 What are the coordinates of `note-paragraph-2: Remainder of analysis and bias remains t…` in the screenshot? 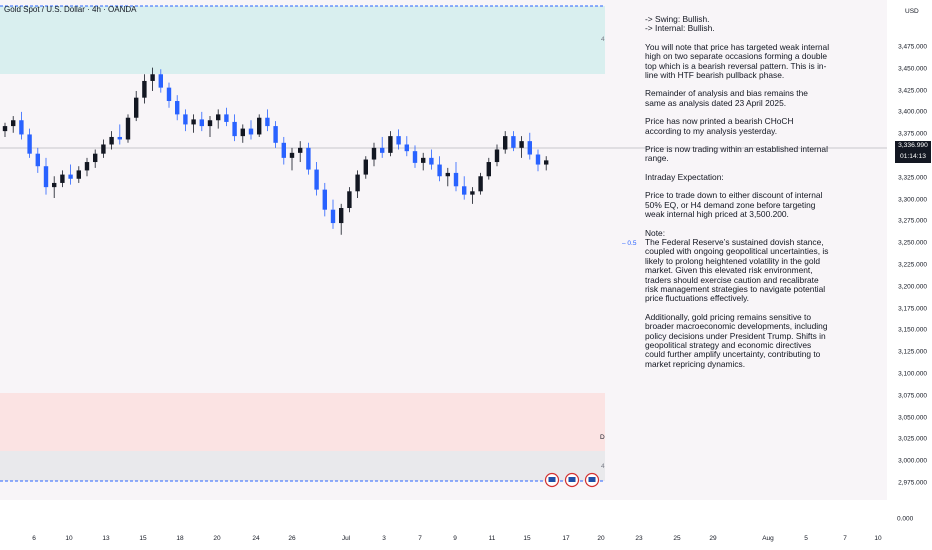 It's located at (726, 98).